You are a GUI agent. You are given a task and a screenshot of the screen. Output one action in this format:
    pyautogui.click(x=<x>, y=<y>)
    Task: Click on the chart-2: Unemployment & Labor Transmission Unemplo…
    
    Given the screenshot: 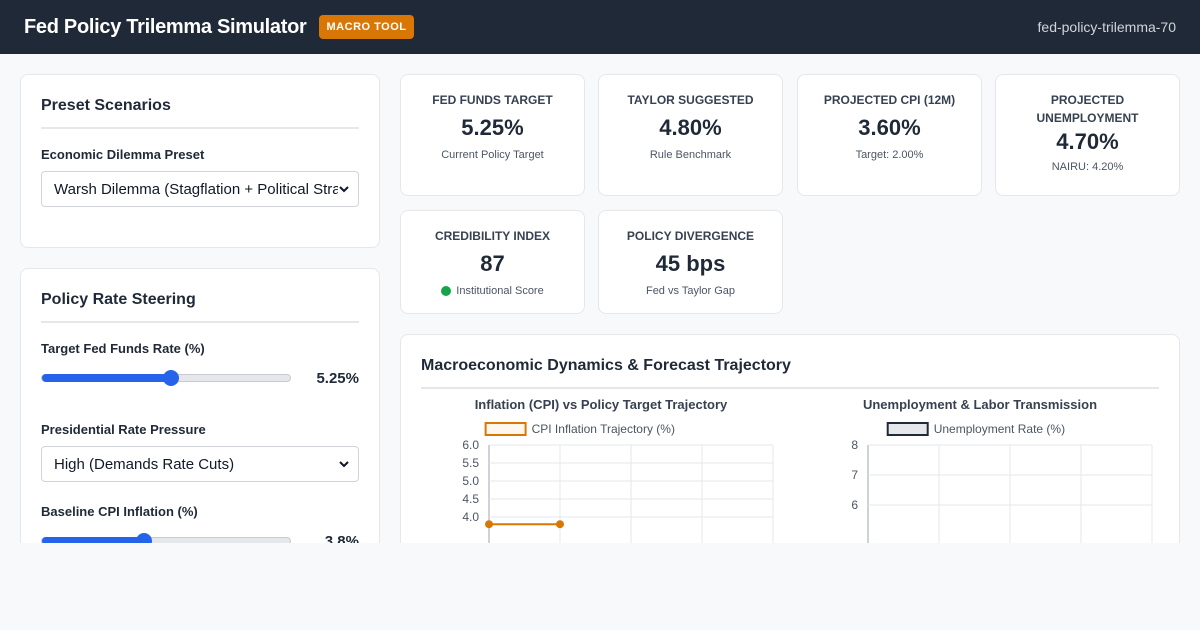 What is the action you would take?
    pyautogui.click(x=1002, y=470)
    